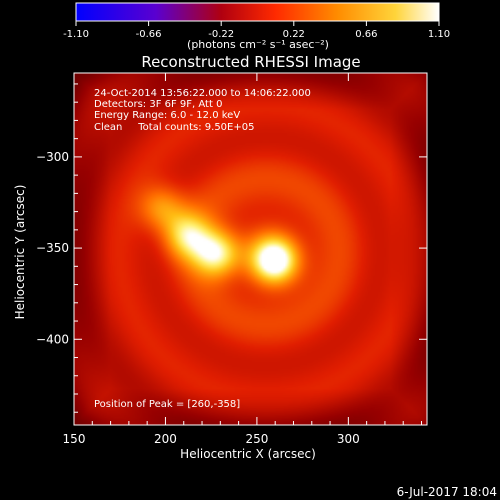 This screenshot has height=500, width=500. I want to click on colorbar-tick-label: -0.22, so click(221, 34).